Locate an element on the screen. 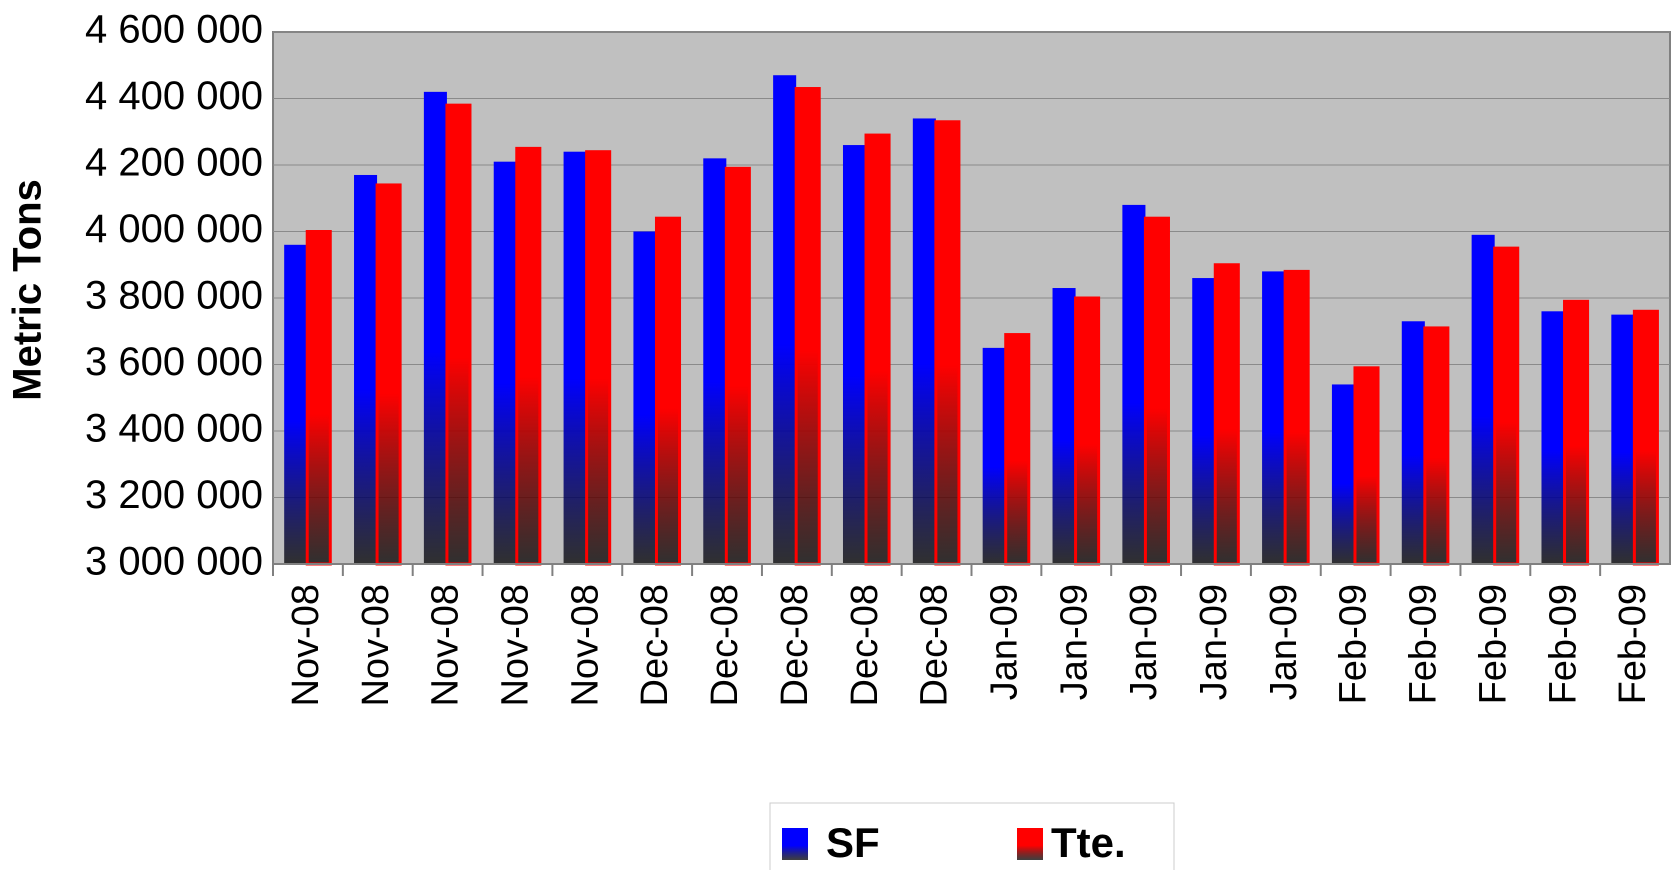 This screenshot has height=870, width=1677. y-tick-label: 3 800 000 is located at coordinates (174, 296).